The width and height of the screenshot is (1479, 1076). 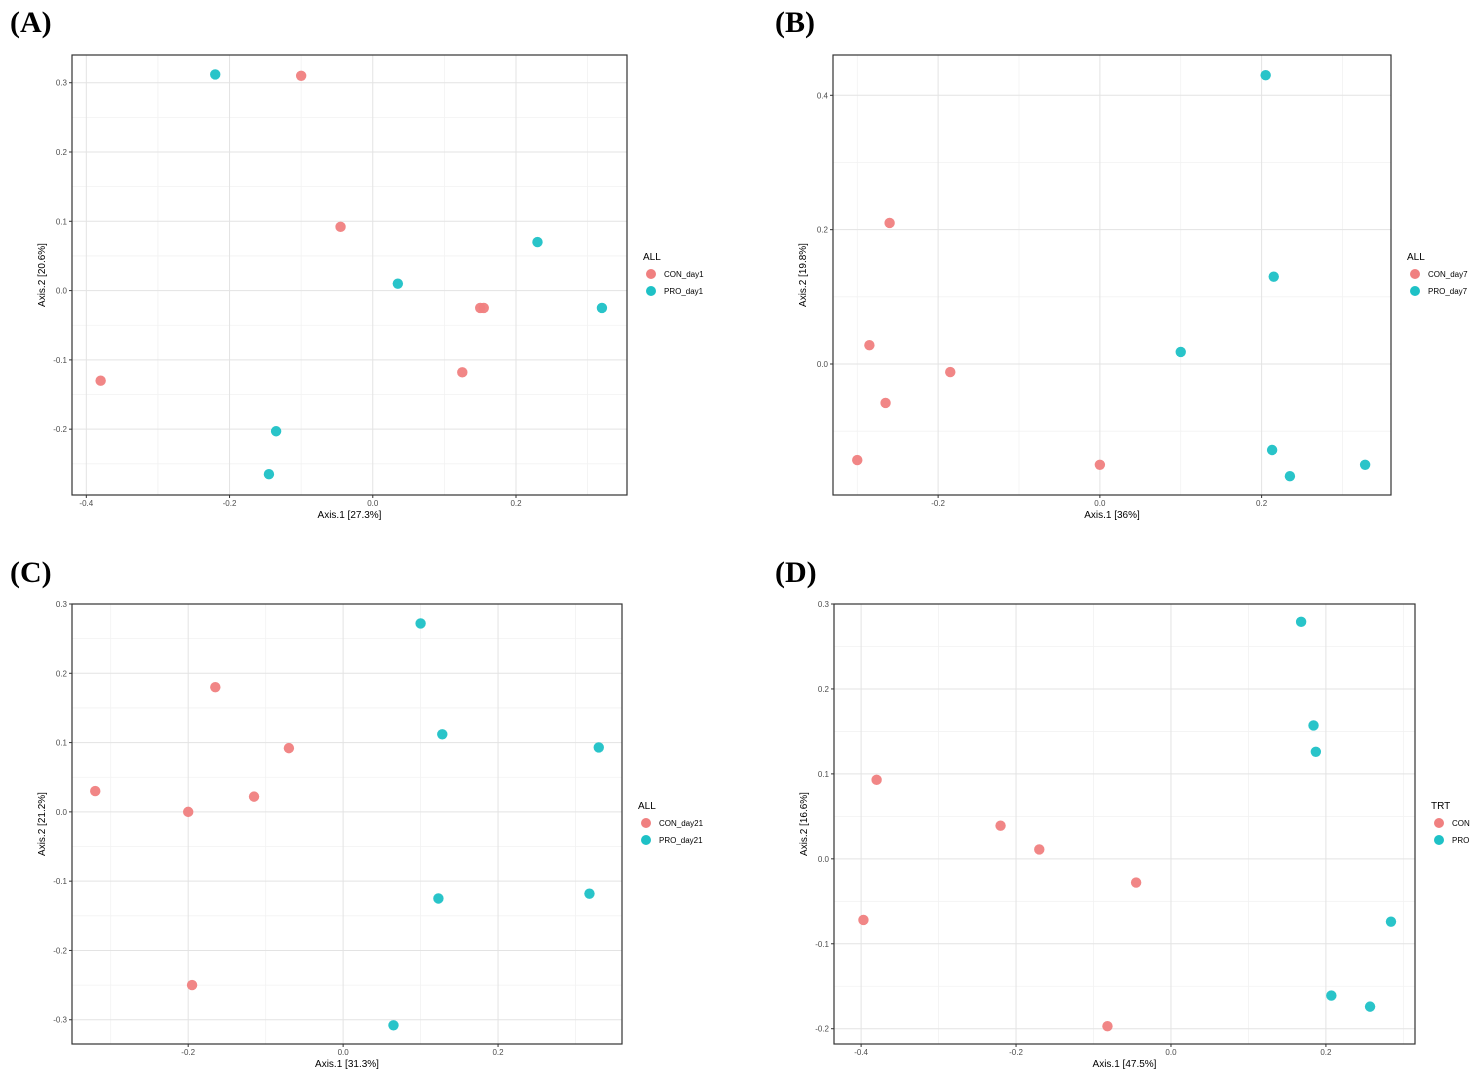 What do you see at coordinates (347, 1064) in the screenshot?
I see `x-axis-title: Axis.1 [31.3%]` at bounding box center [347, 1064].